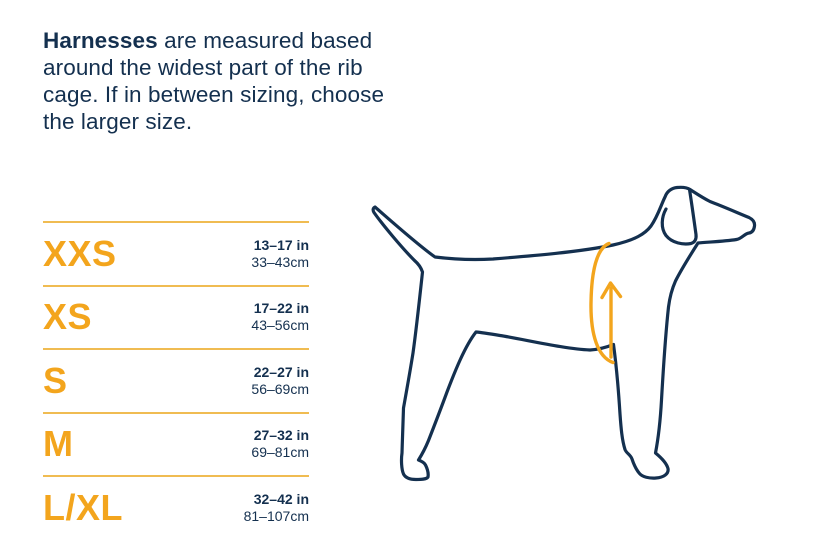 The height and width of the screenshot is (550, 820). Describe the element at coordinates (214, 94) in the screenshot. I see `intro-line-3: cage. If in between sizing, choose` at that location.